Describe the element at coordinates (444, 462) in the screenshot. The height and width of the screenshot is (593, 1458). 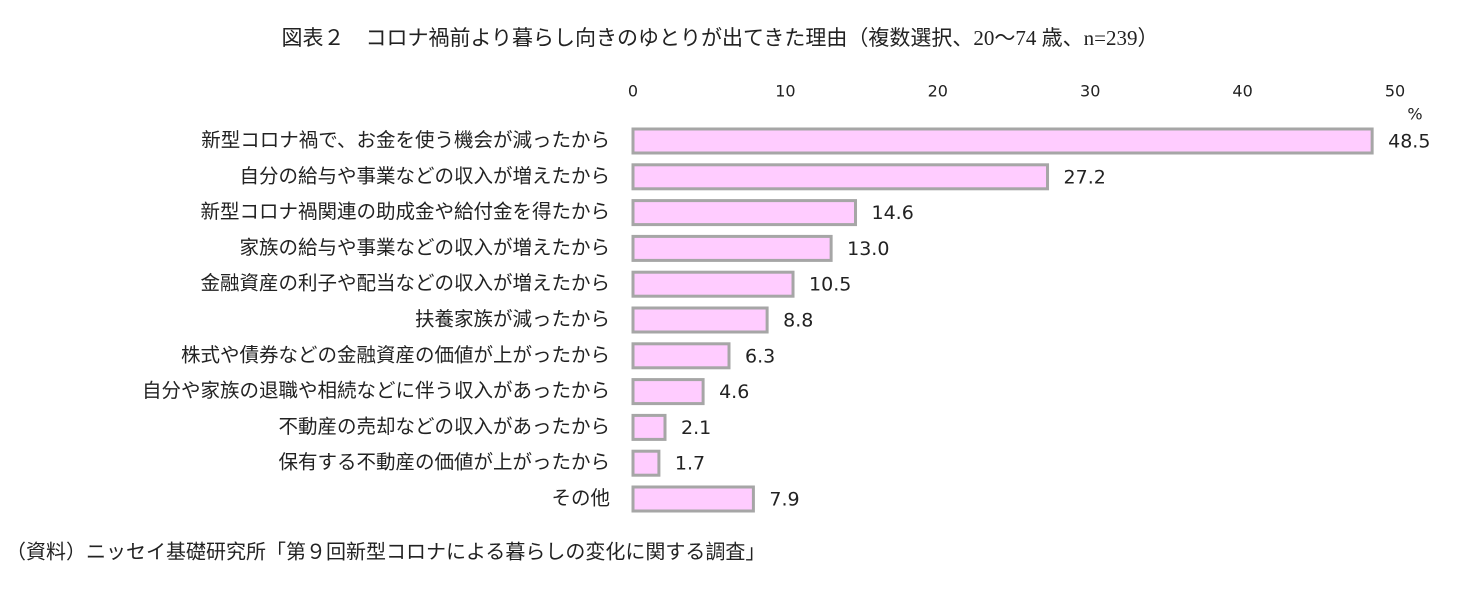
I see `category-label: 保有する不動産の価値が上がったから` at that location.